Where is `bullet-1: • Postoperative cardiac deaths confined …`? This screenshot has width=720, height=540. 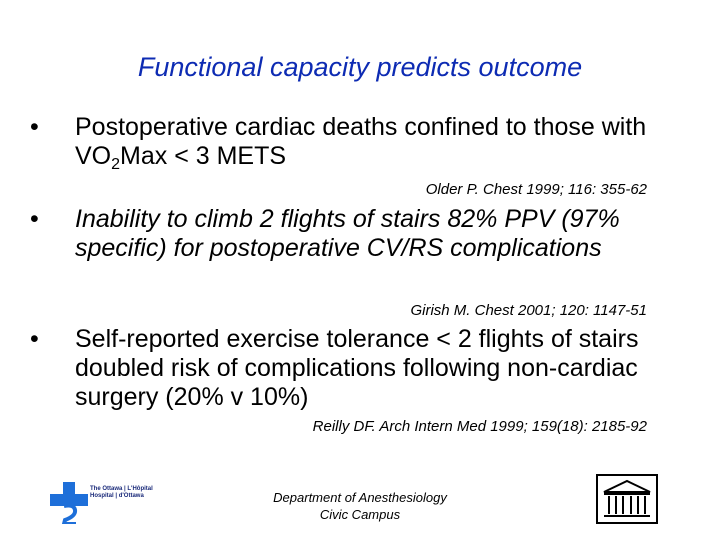
bullet-1: • Postoperative cardiac deaths confined … is located at coordinates (350, 143).